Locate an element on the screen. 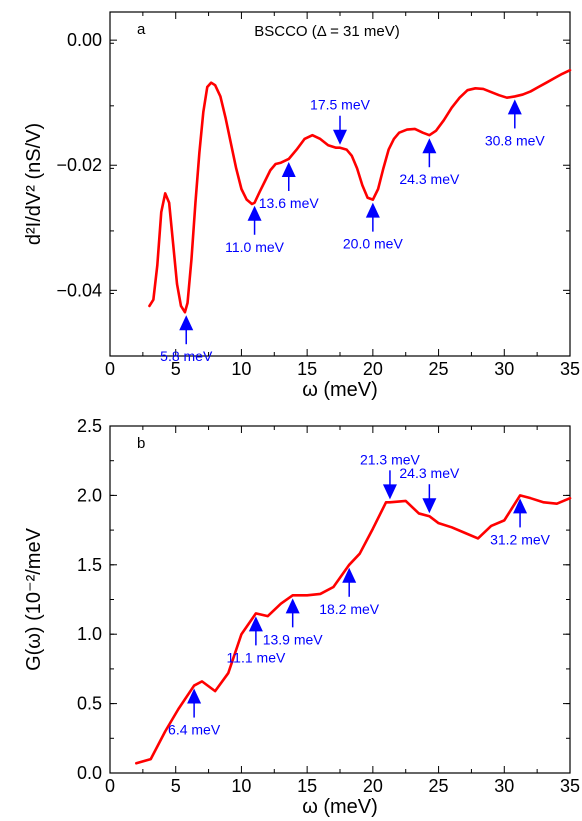  annotation: 6.4 meV is located at coordinates (194, 713).